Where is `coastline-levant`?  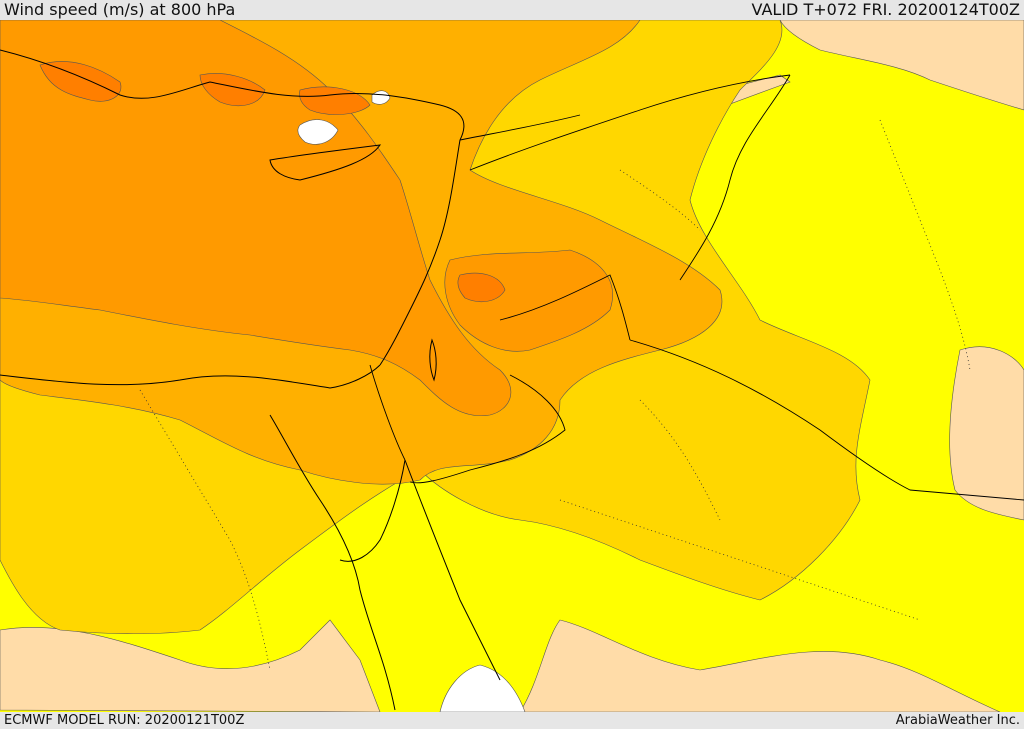
coastline-levant is located at coordinates (420, 252).